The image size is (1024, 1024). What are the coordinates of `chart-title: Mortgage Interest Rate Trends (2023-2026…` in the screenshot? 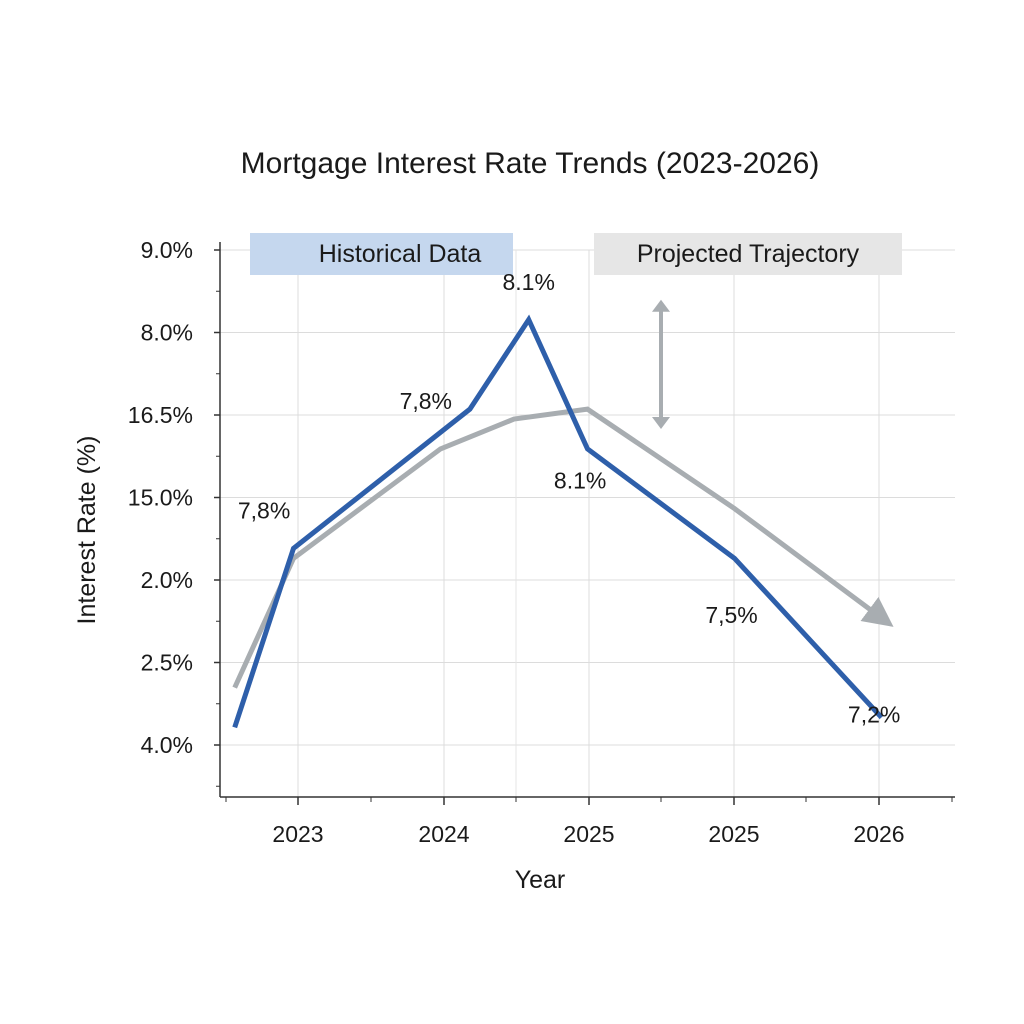 It's located at (530, 163).